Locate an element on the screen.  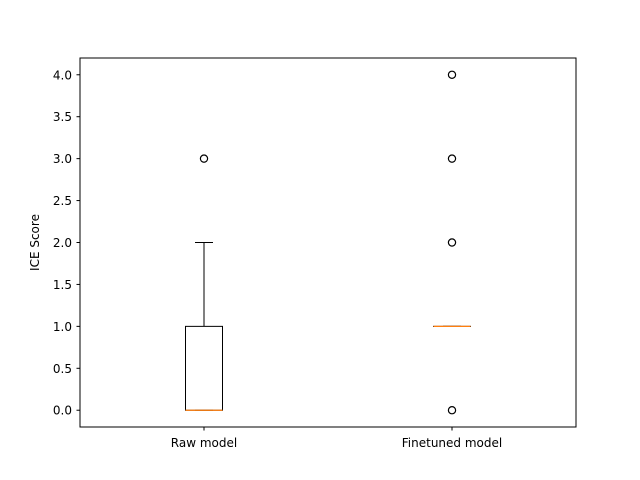
y-axis-ticks: 0.0 0.5 1.0 1.5 2.0 2.5 3.0 3.5 4.0 is located at coordinates (66, 243).